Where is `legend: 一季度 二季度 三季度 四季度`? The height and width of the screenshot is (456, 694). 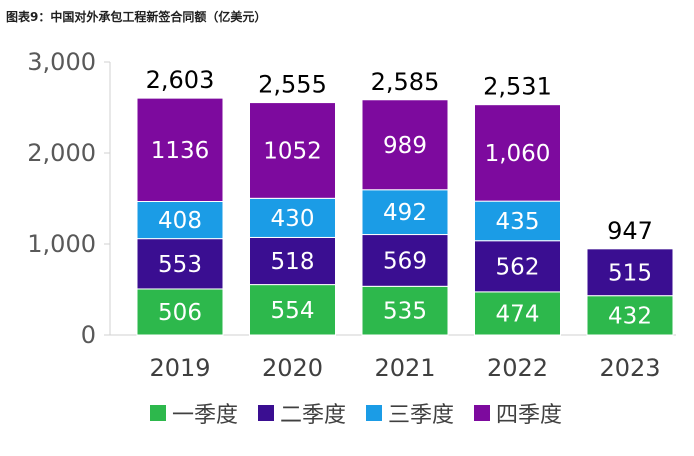 legend: 一季度 二季度 三季度 四季度 is located at coordinates (356, 413).